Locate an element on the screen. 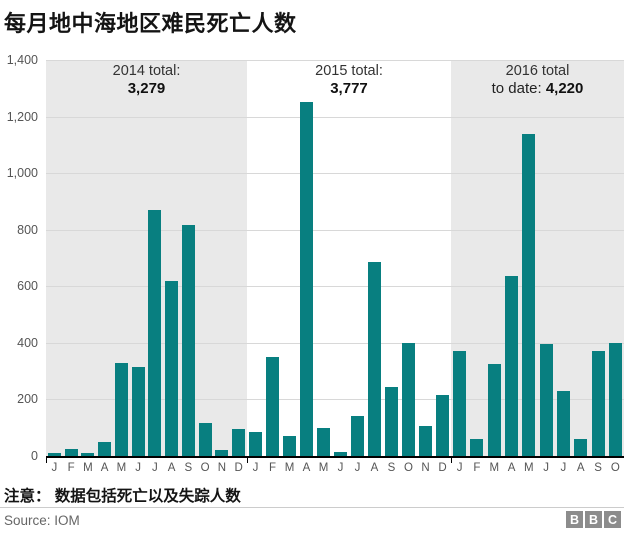  bar-2015-M5 is located at coordinates (323, 442).